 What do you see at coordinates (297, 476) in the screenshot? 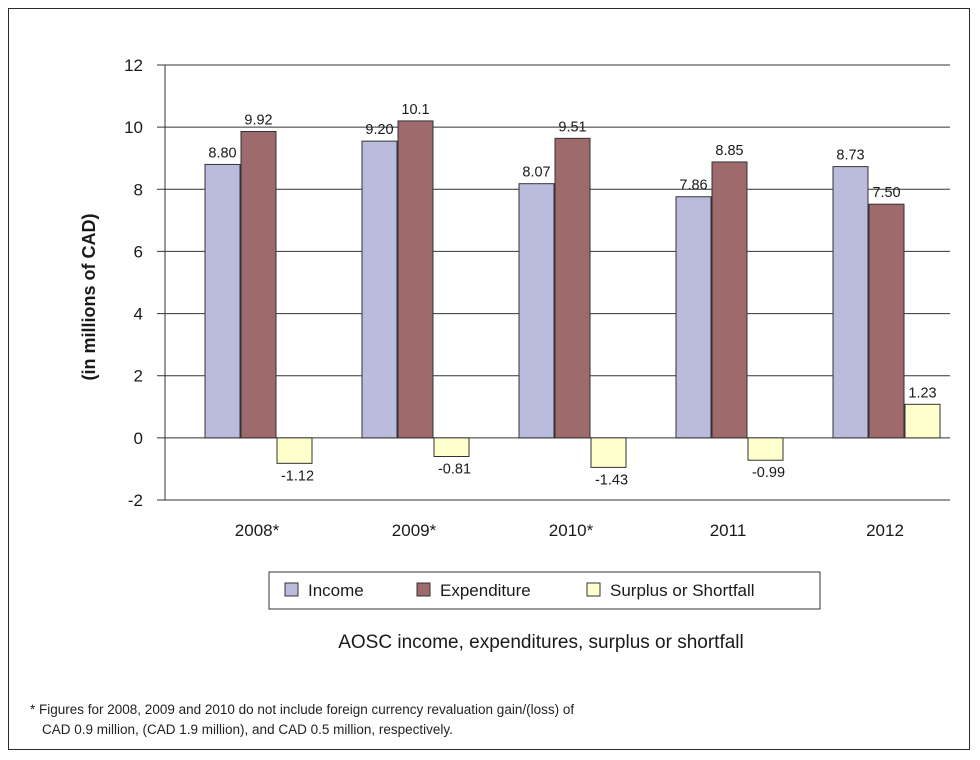
I see `bar-value-label: -1.12` at bounding box center [297, 476].